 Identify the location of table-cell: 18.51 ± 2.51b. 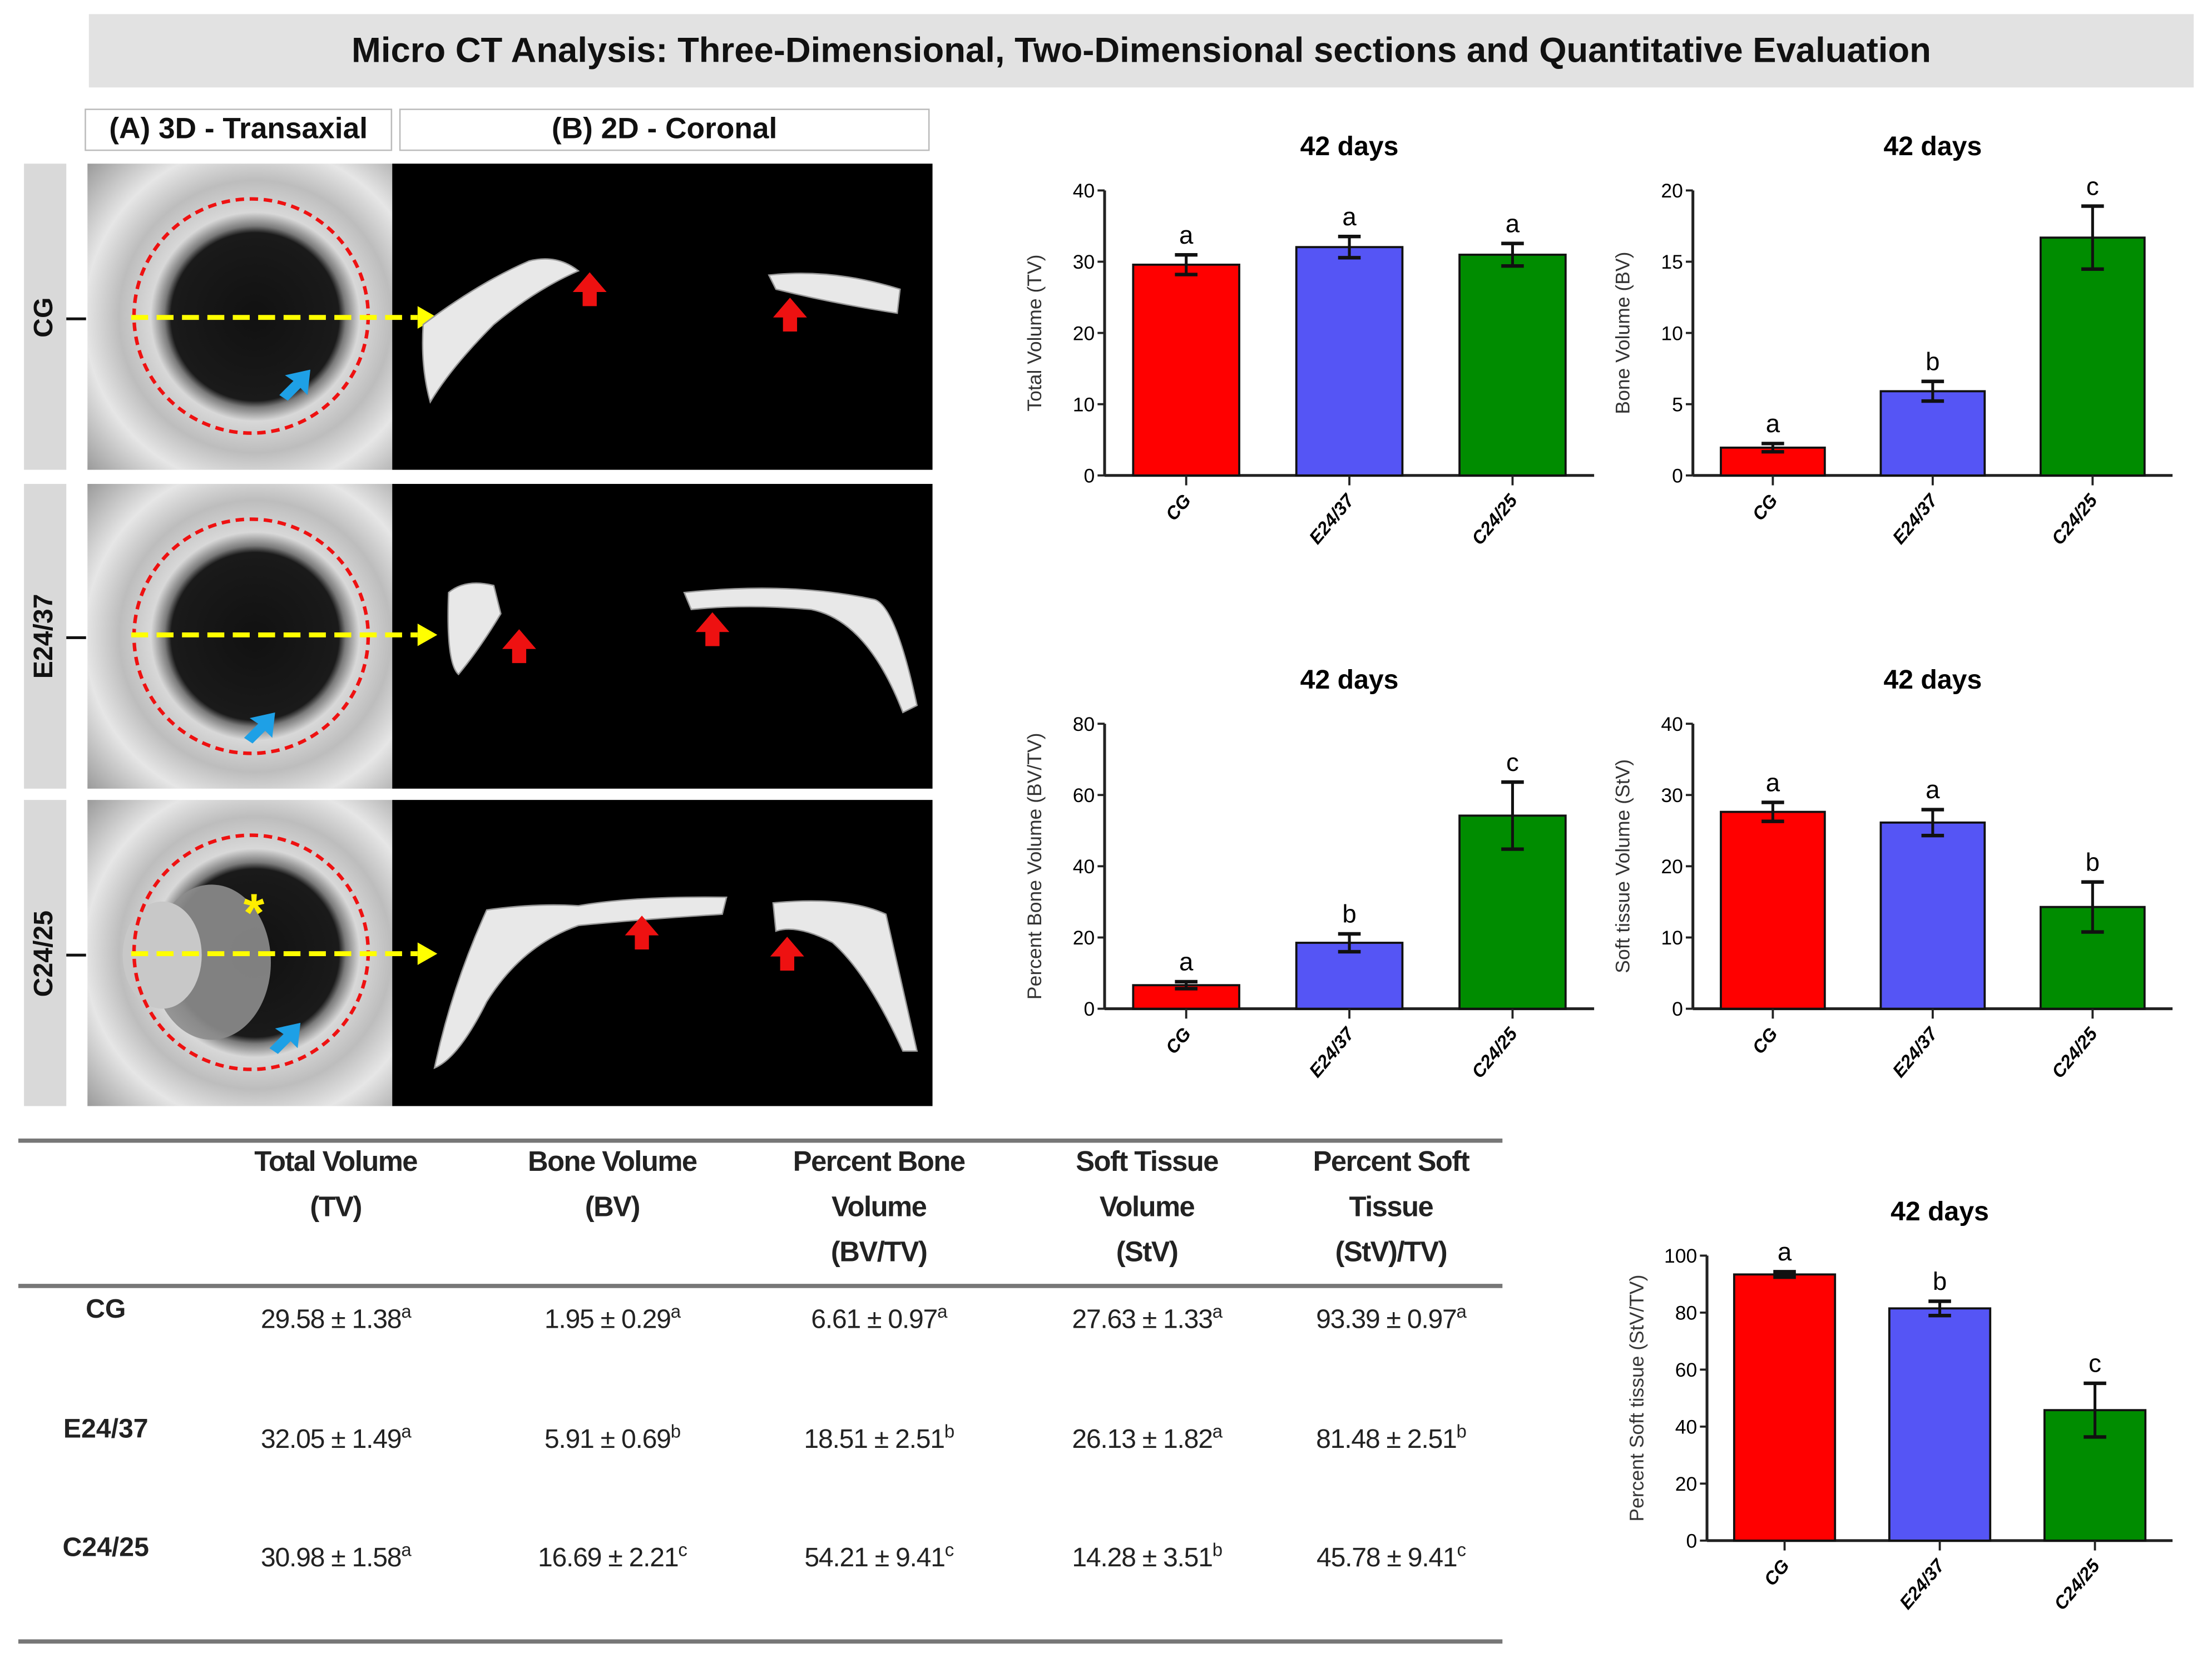
(879, 1438).